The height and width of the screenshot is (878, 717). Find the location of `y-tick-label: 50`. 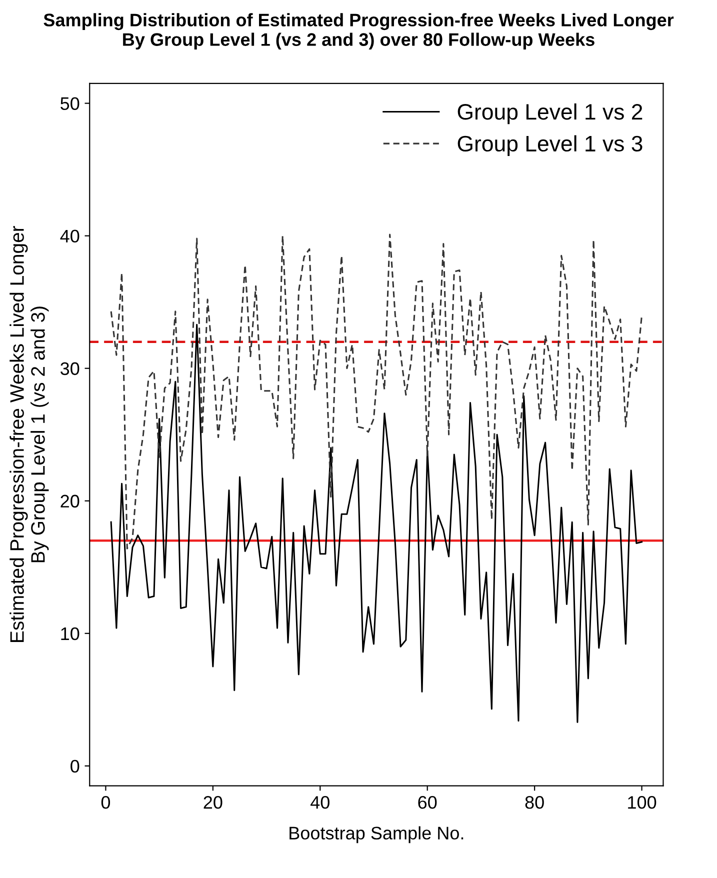

y-tick-label: 50 is located at coordinates (70, 103).